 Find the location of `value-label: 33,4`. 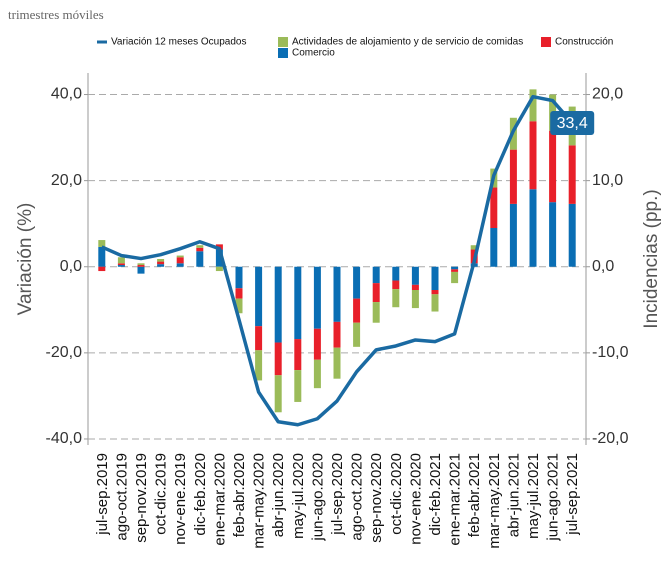

value-label: 33,4 is located at coordinates (572, 123).